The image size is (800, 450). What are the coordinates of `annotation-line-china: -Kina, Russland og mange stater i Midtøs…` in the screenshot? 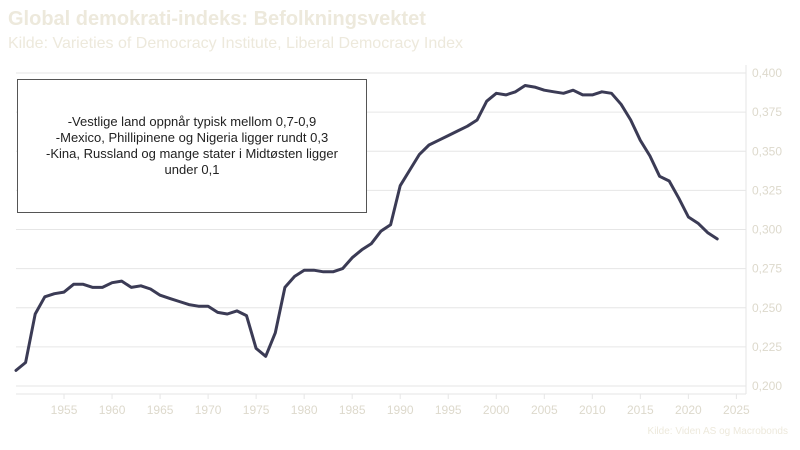 It's located at (192, 161).